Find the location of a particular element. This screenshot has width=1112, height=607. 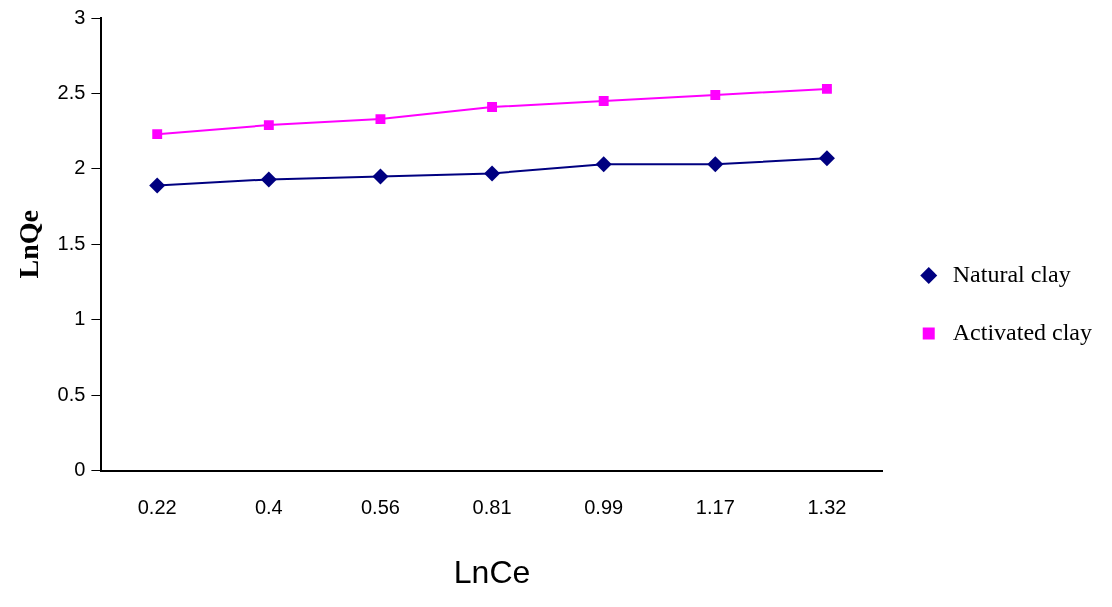

x-axis-title: LnCe is located at coordinates (492, 571).